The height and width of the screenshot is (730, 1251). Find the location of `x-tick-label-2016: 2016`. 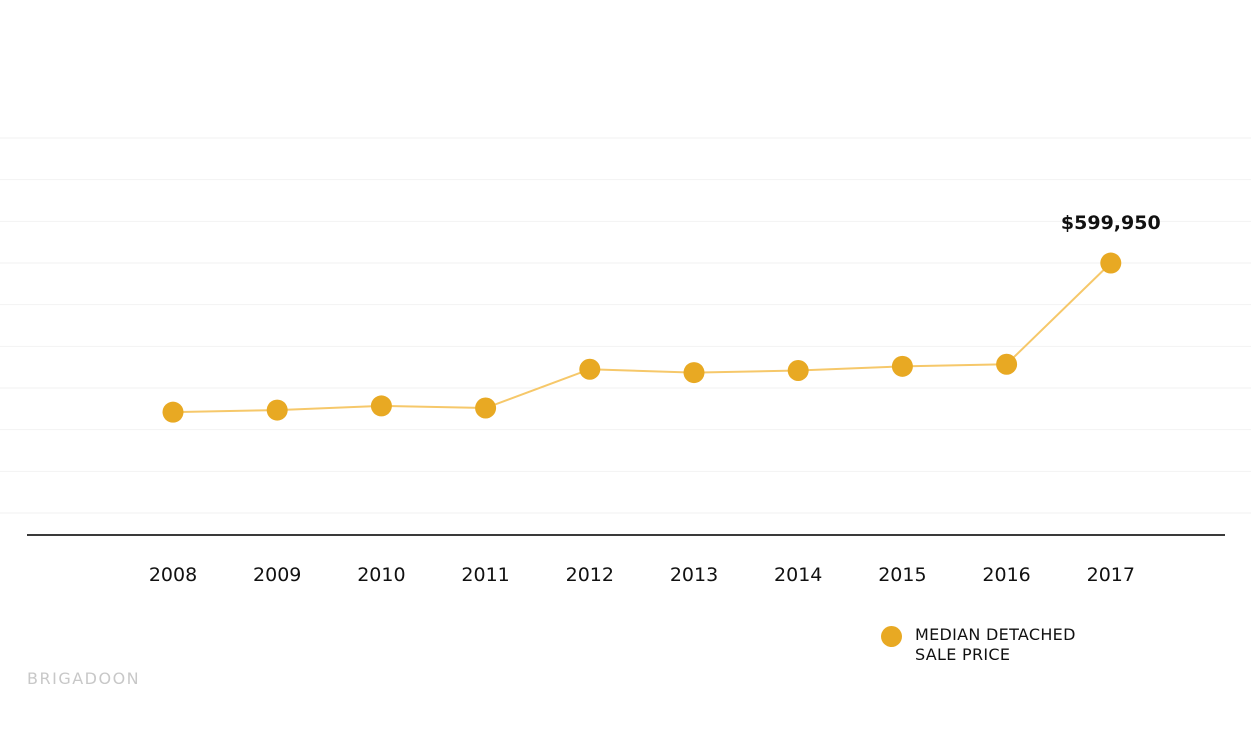

x-tick-label-2016: 2016 is located at coordinates (1006, 575).